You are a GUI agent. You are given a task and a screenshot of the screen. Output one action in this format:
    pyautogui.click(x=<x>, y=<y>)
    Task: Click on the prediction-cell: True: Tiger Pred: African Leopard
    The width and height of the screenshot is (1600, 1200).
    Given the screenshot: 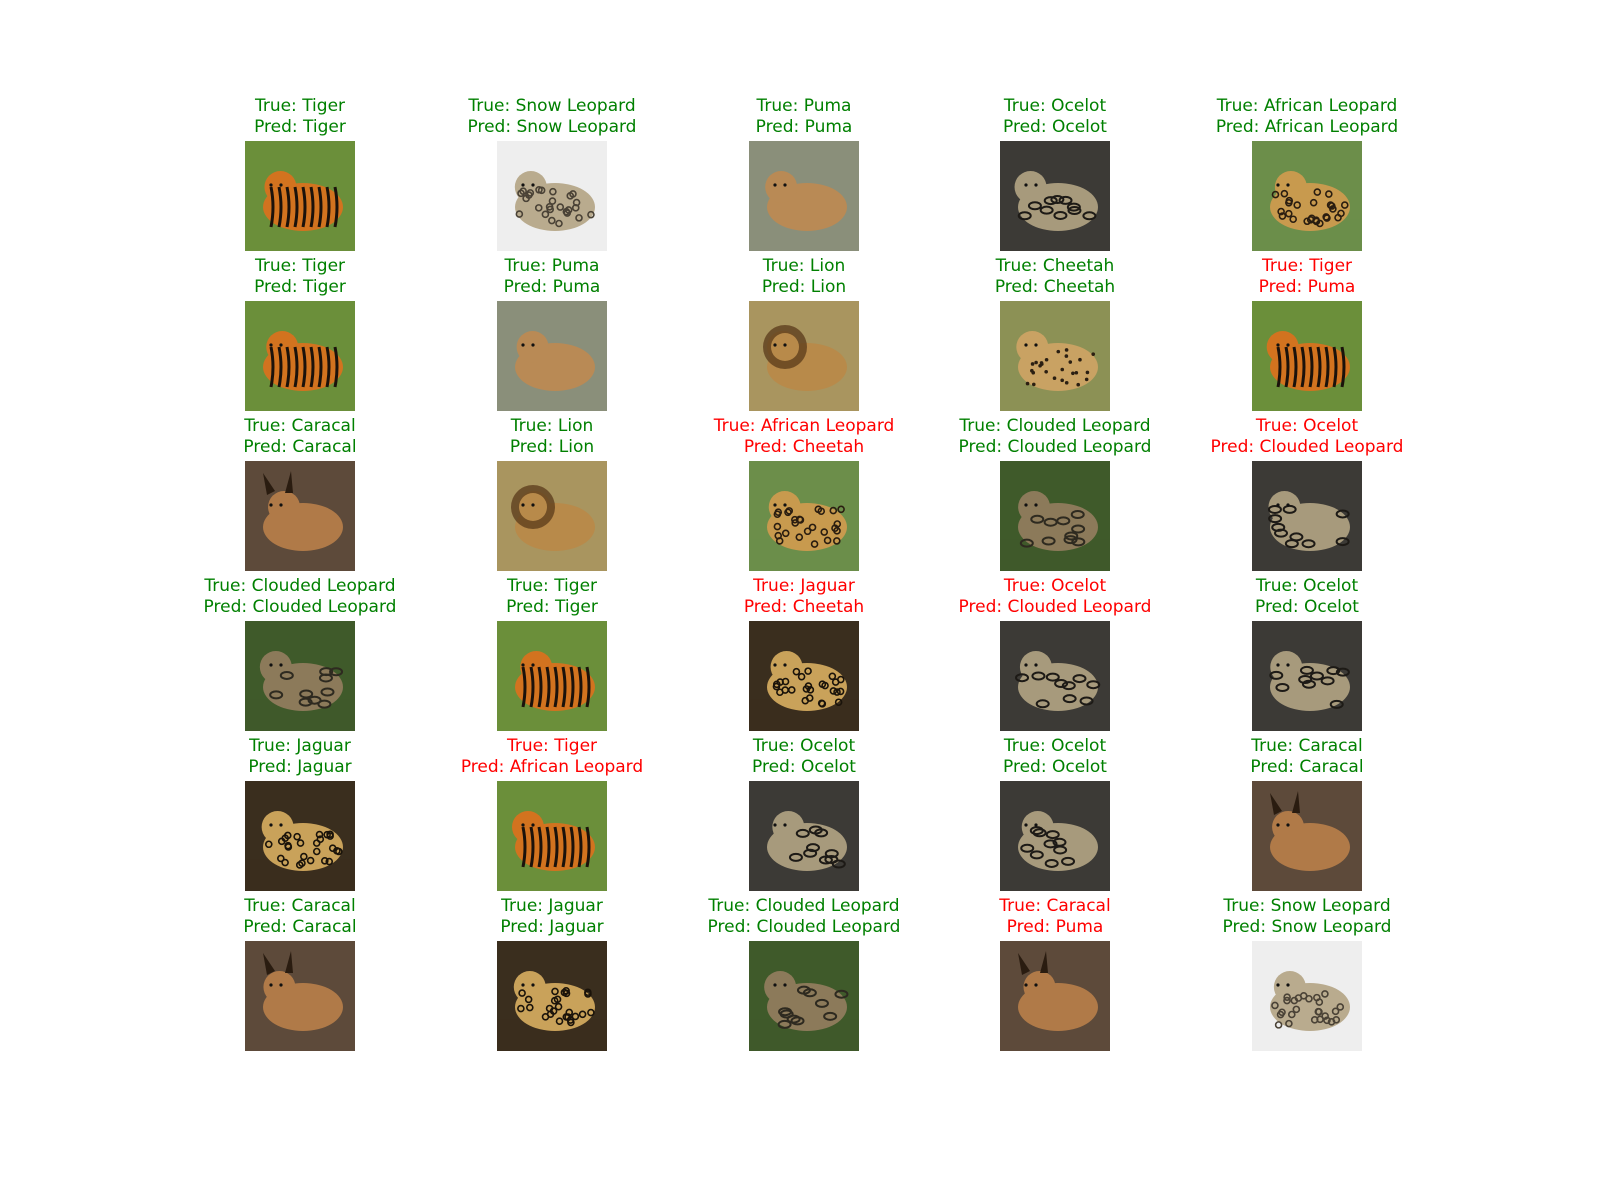 What is the action you would take?
    pyautogui.click(x=552, y=816)
    